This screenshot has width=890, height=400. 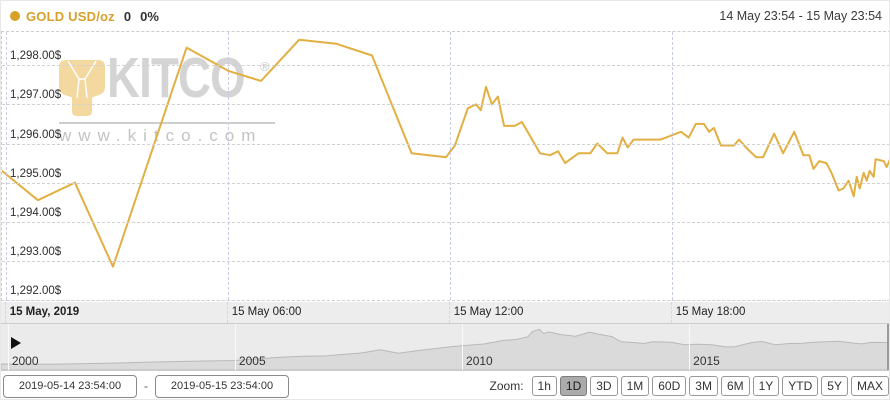 I want to click on to-date-input, so click(x=222, y=386).